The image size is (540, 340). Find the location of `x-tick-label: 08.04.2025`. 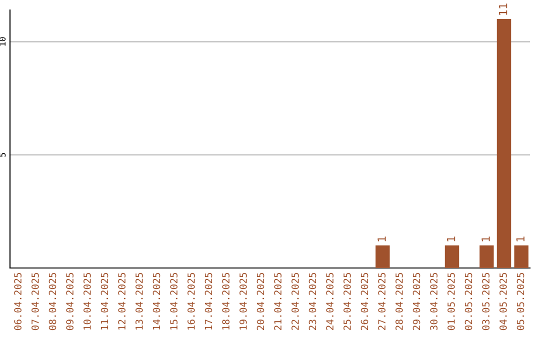

x-tick-label: 08.04.2025 is located at coordinates (52, 301).